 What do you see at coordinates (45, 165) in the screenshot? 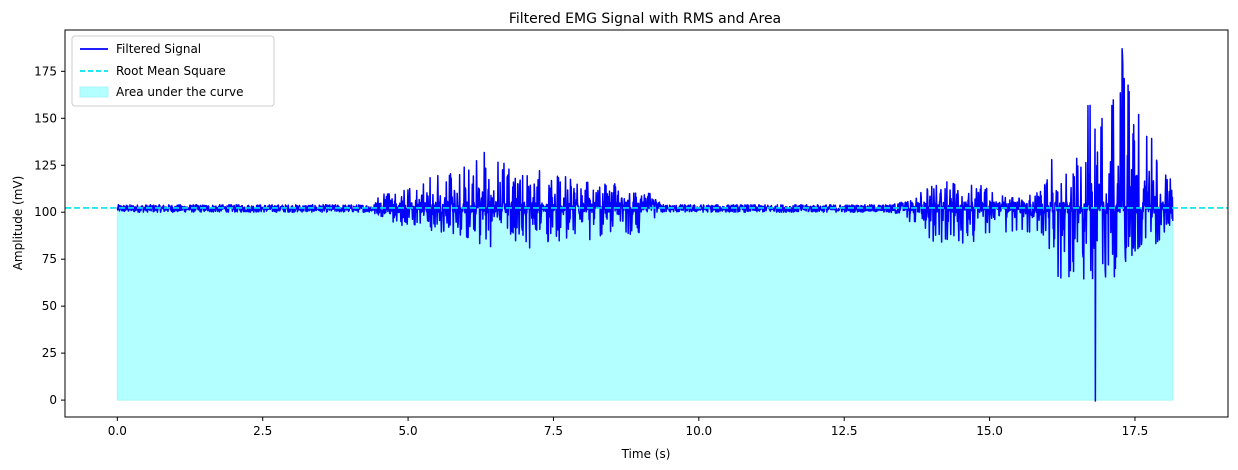
I see `y-tick-label: 125` at bounding box center [45, 165].